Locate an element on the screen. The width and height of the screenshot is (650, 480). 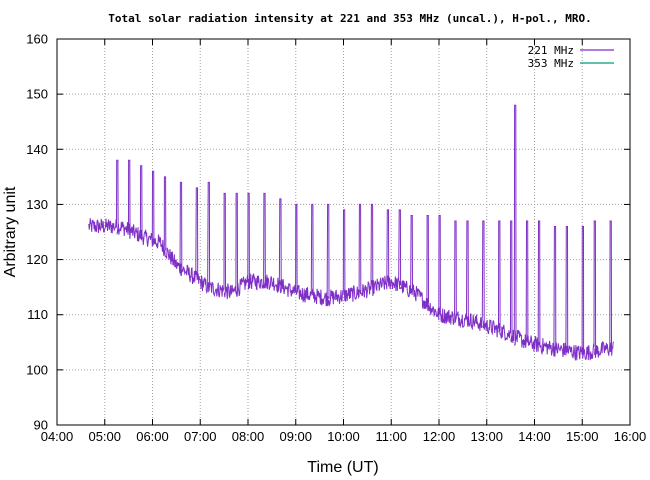
y-axis-label: Arbitrary unit is located at coordinates (10, 231).